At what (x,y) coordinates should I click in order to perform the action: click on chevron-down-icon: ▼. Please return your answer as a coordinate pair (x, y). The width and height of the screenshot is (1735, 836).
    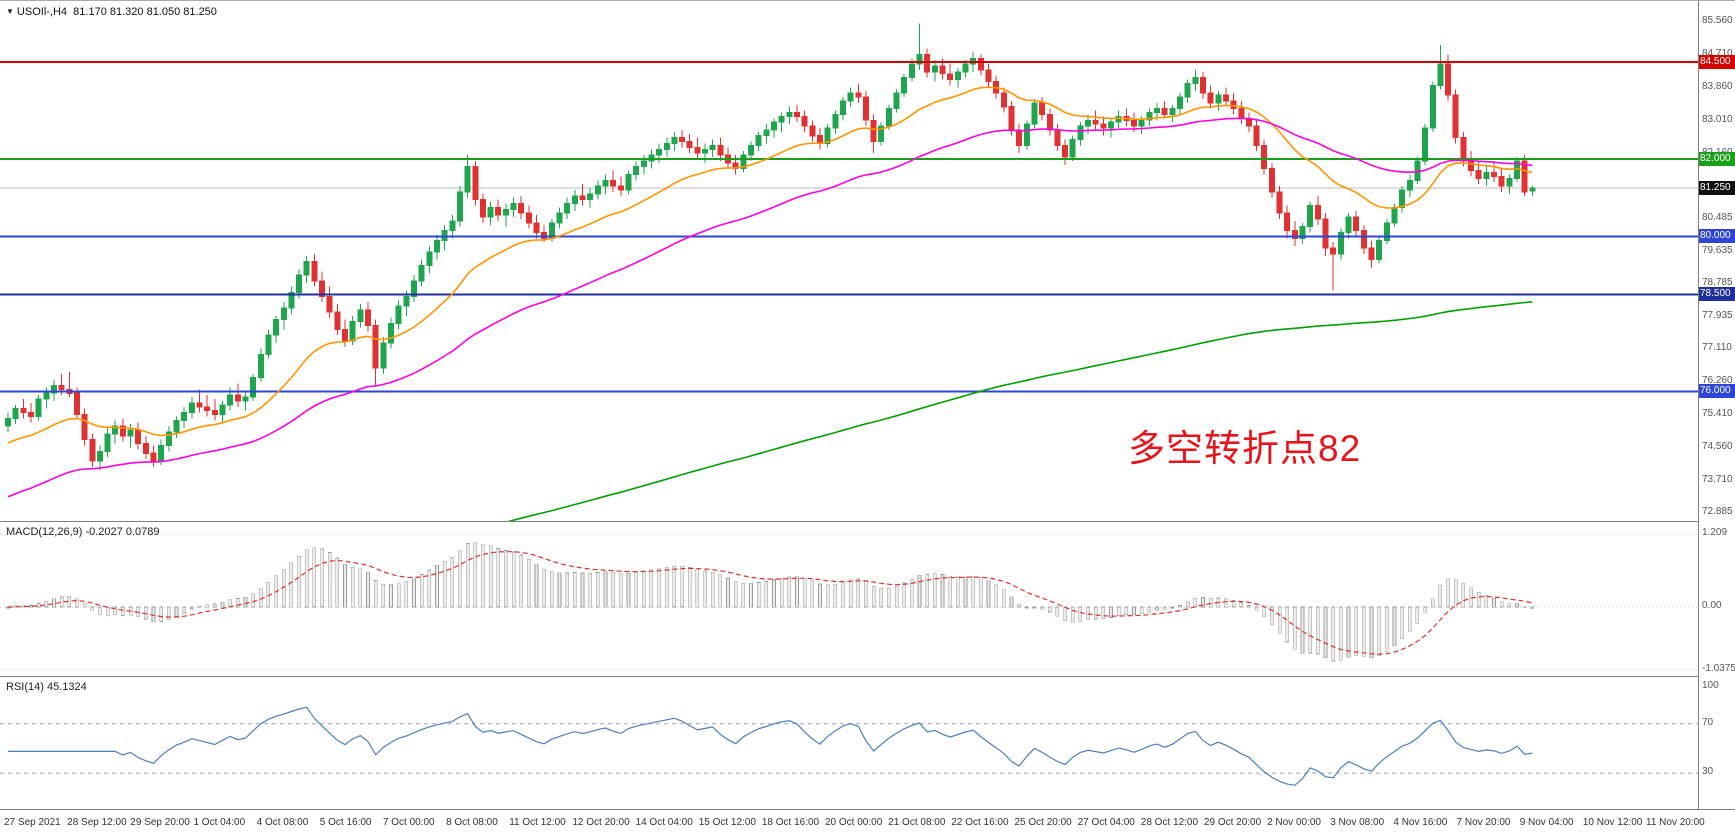
    Looking at the image, I should click on (10, 11).